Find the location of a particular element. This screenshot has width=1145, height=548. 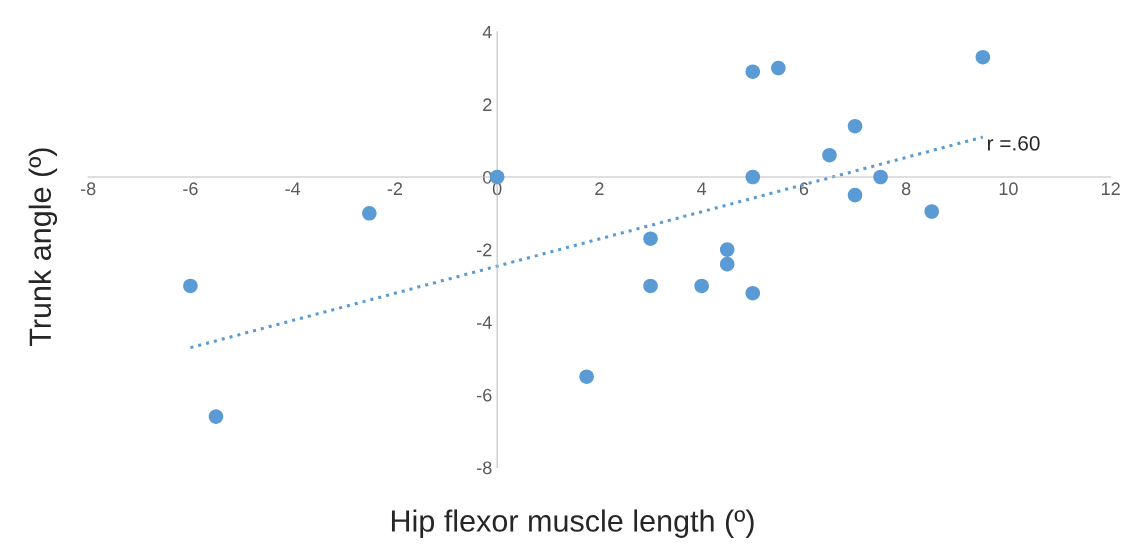

x-tick-label: 8 is located at coordinates (906, 189).